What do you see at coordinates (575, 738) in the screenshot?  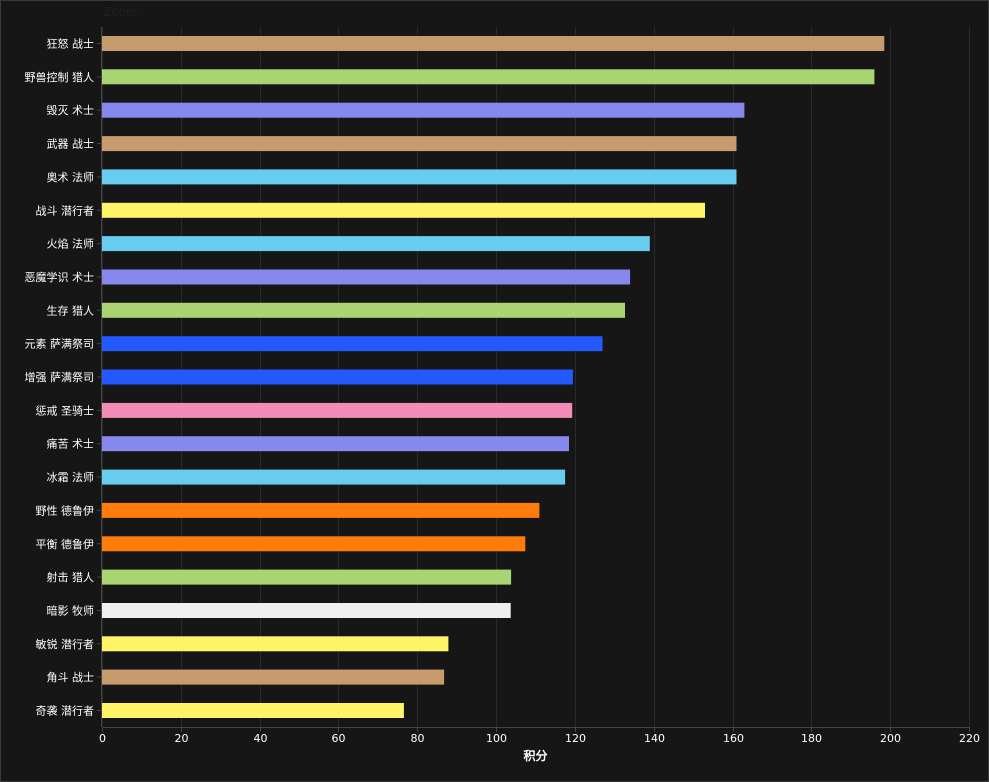 I see `x-tick-label: 120` at bounding box center [575, 738].